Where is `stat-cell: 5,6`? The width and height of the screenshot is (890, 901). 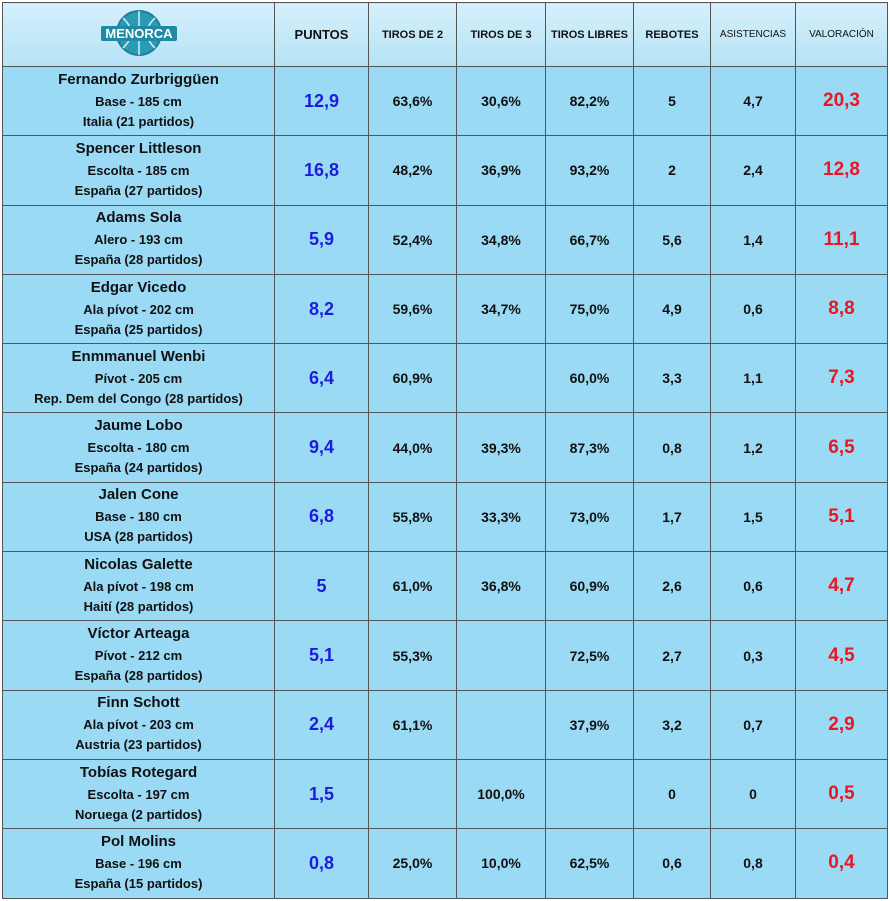 stat-cell: 5,6 is located at coordinates (672, 239).